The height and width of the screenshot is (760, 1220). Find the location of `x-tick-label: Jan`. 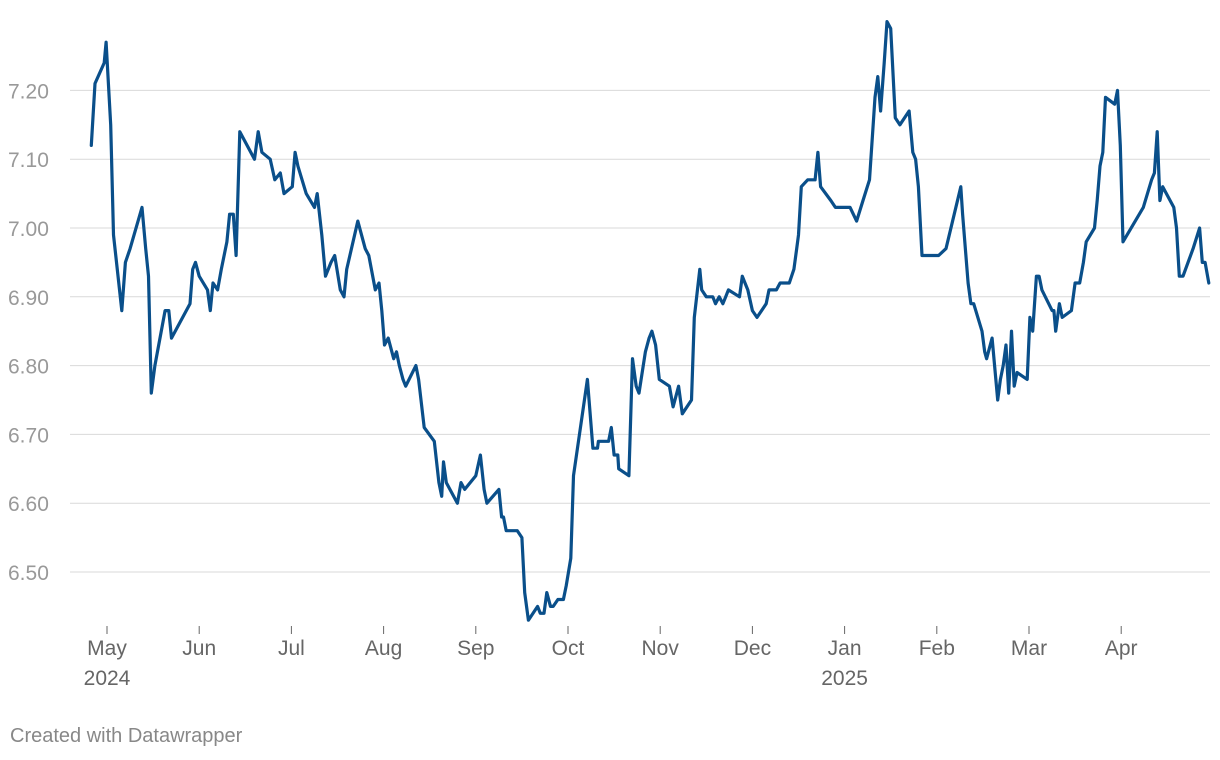

x-tick-label: Jan is located at coordinates (845, 648).